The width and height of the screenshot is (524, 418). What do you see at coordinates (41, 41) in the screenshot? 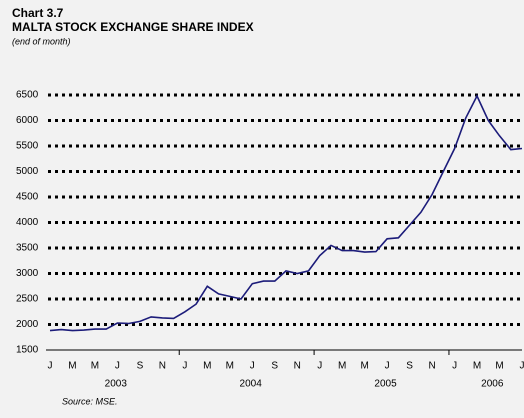
I see `chart-subtitle: (end of month)` at bounding box center [41, 41].